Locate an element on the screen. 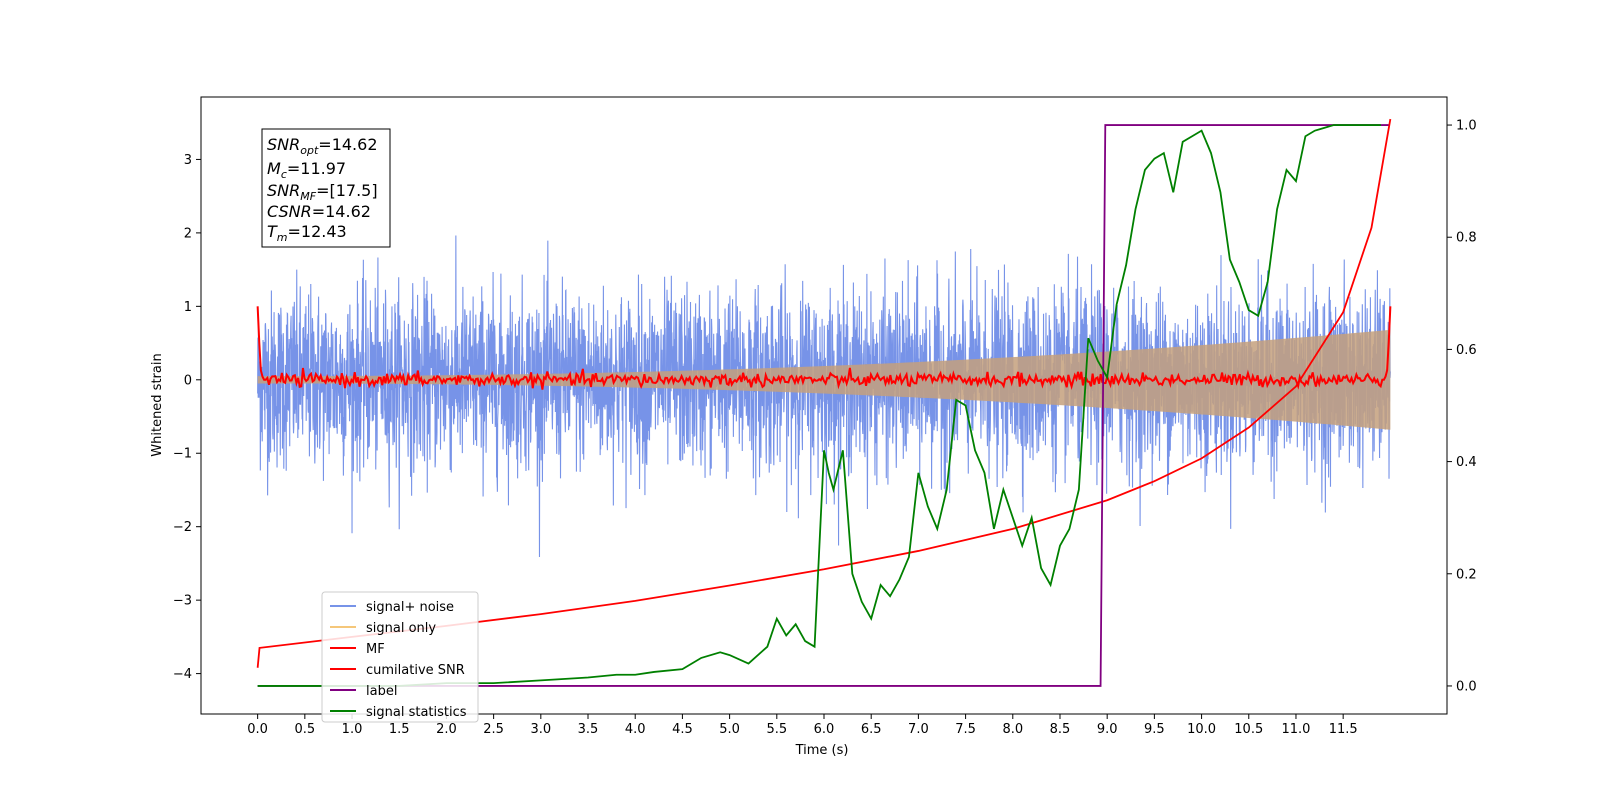 This screenshot has width=1600, height=800. annotation-snr-mf: SNRMF=[17.5] is located at coordinates (322, 192).